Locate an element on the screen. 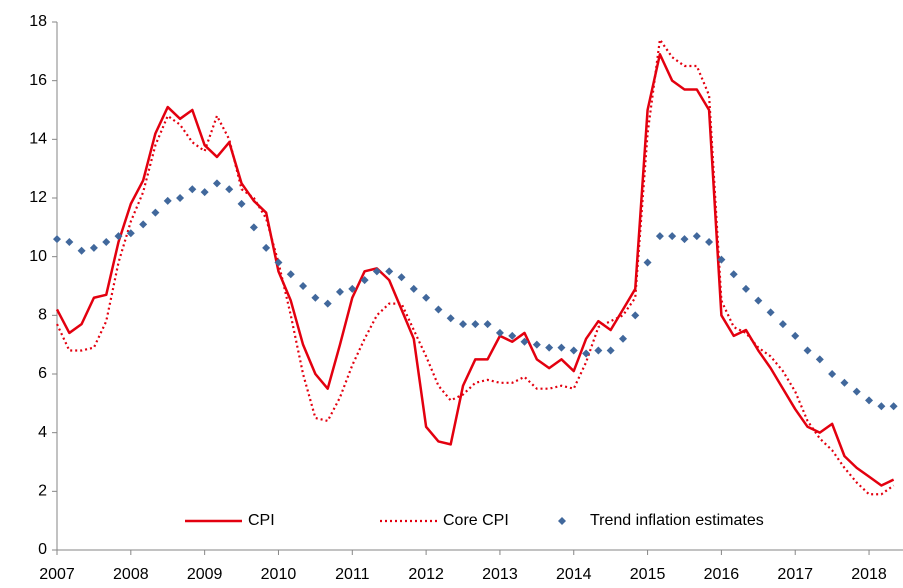 The height and width of the screenshot is (588, 903). x-tick-label: 2013 is located at coordinates (500, 574).